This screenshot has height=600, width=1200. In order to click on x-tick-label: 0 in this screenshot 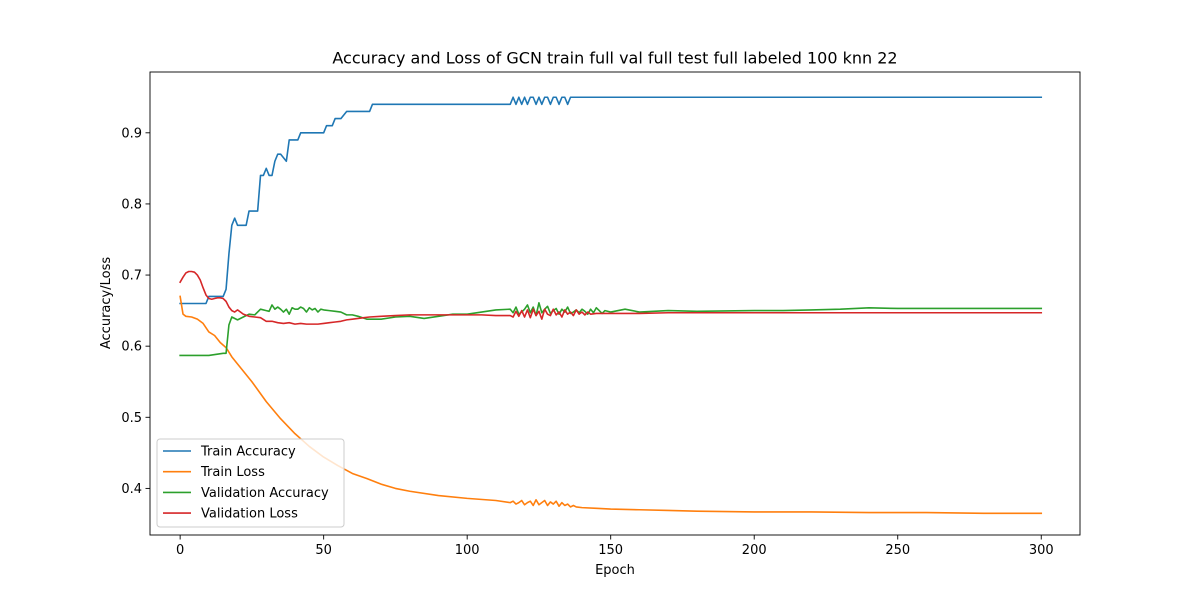, I will do `click(180, 550)`.